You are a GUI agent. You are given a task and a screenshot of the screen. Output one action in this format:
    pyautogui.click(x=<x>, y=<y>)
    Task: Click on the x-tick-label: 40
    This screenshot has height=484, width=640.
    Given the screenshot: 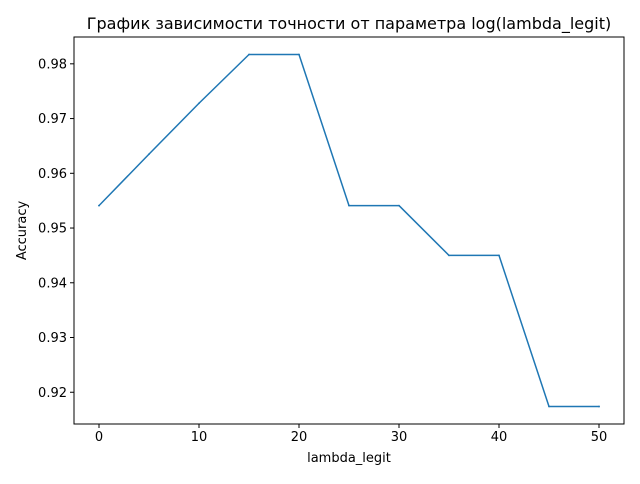 What is the action you would take?
    pyautogui.click(x=499, y=437)
    